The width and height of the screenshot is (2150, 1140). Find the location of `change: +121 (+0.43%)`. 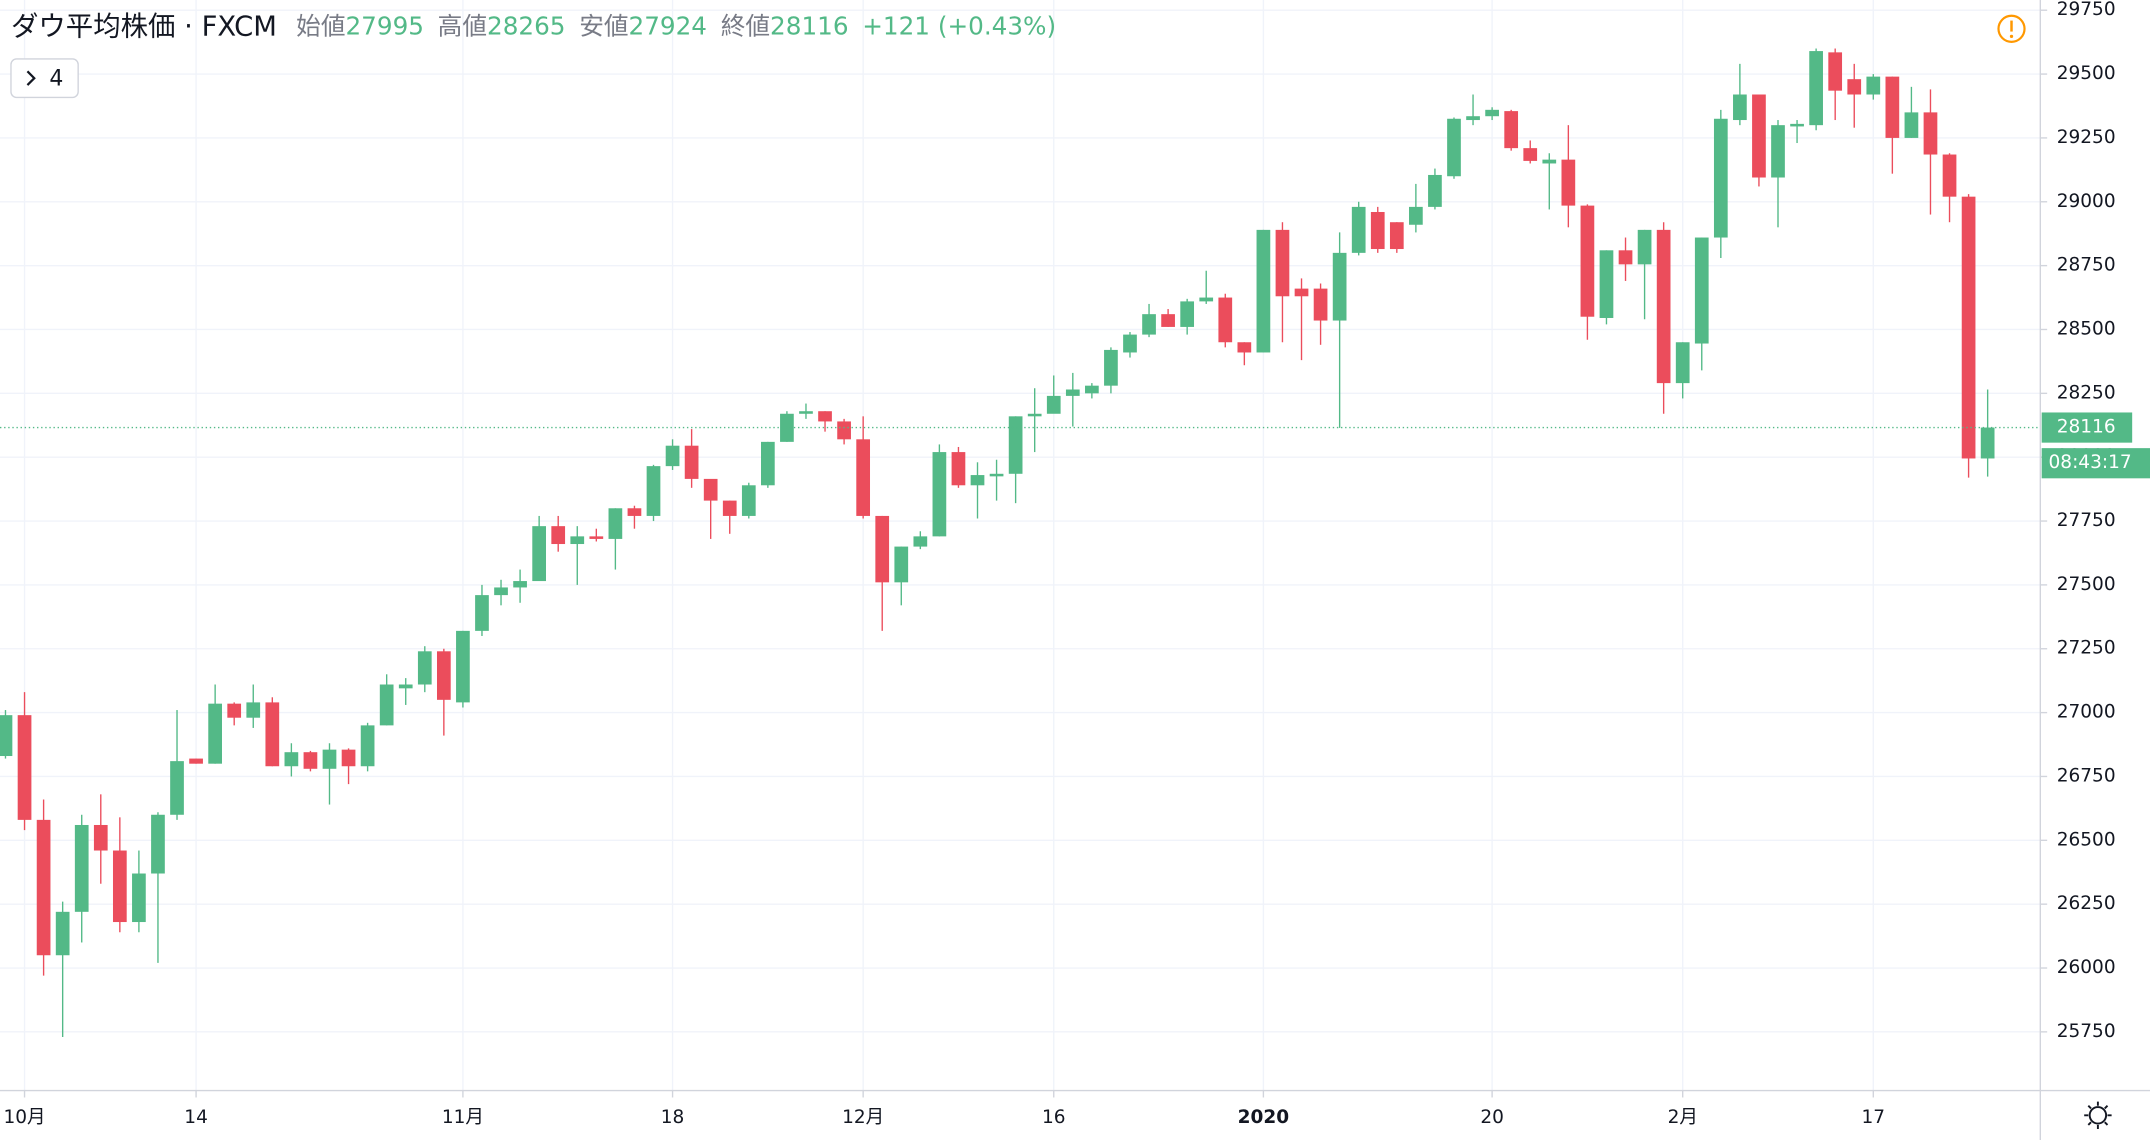

change: +121 (+0.43%) is located at coordinates (959, 25).